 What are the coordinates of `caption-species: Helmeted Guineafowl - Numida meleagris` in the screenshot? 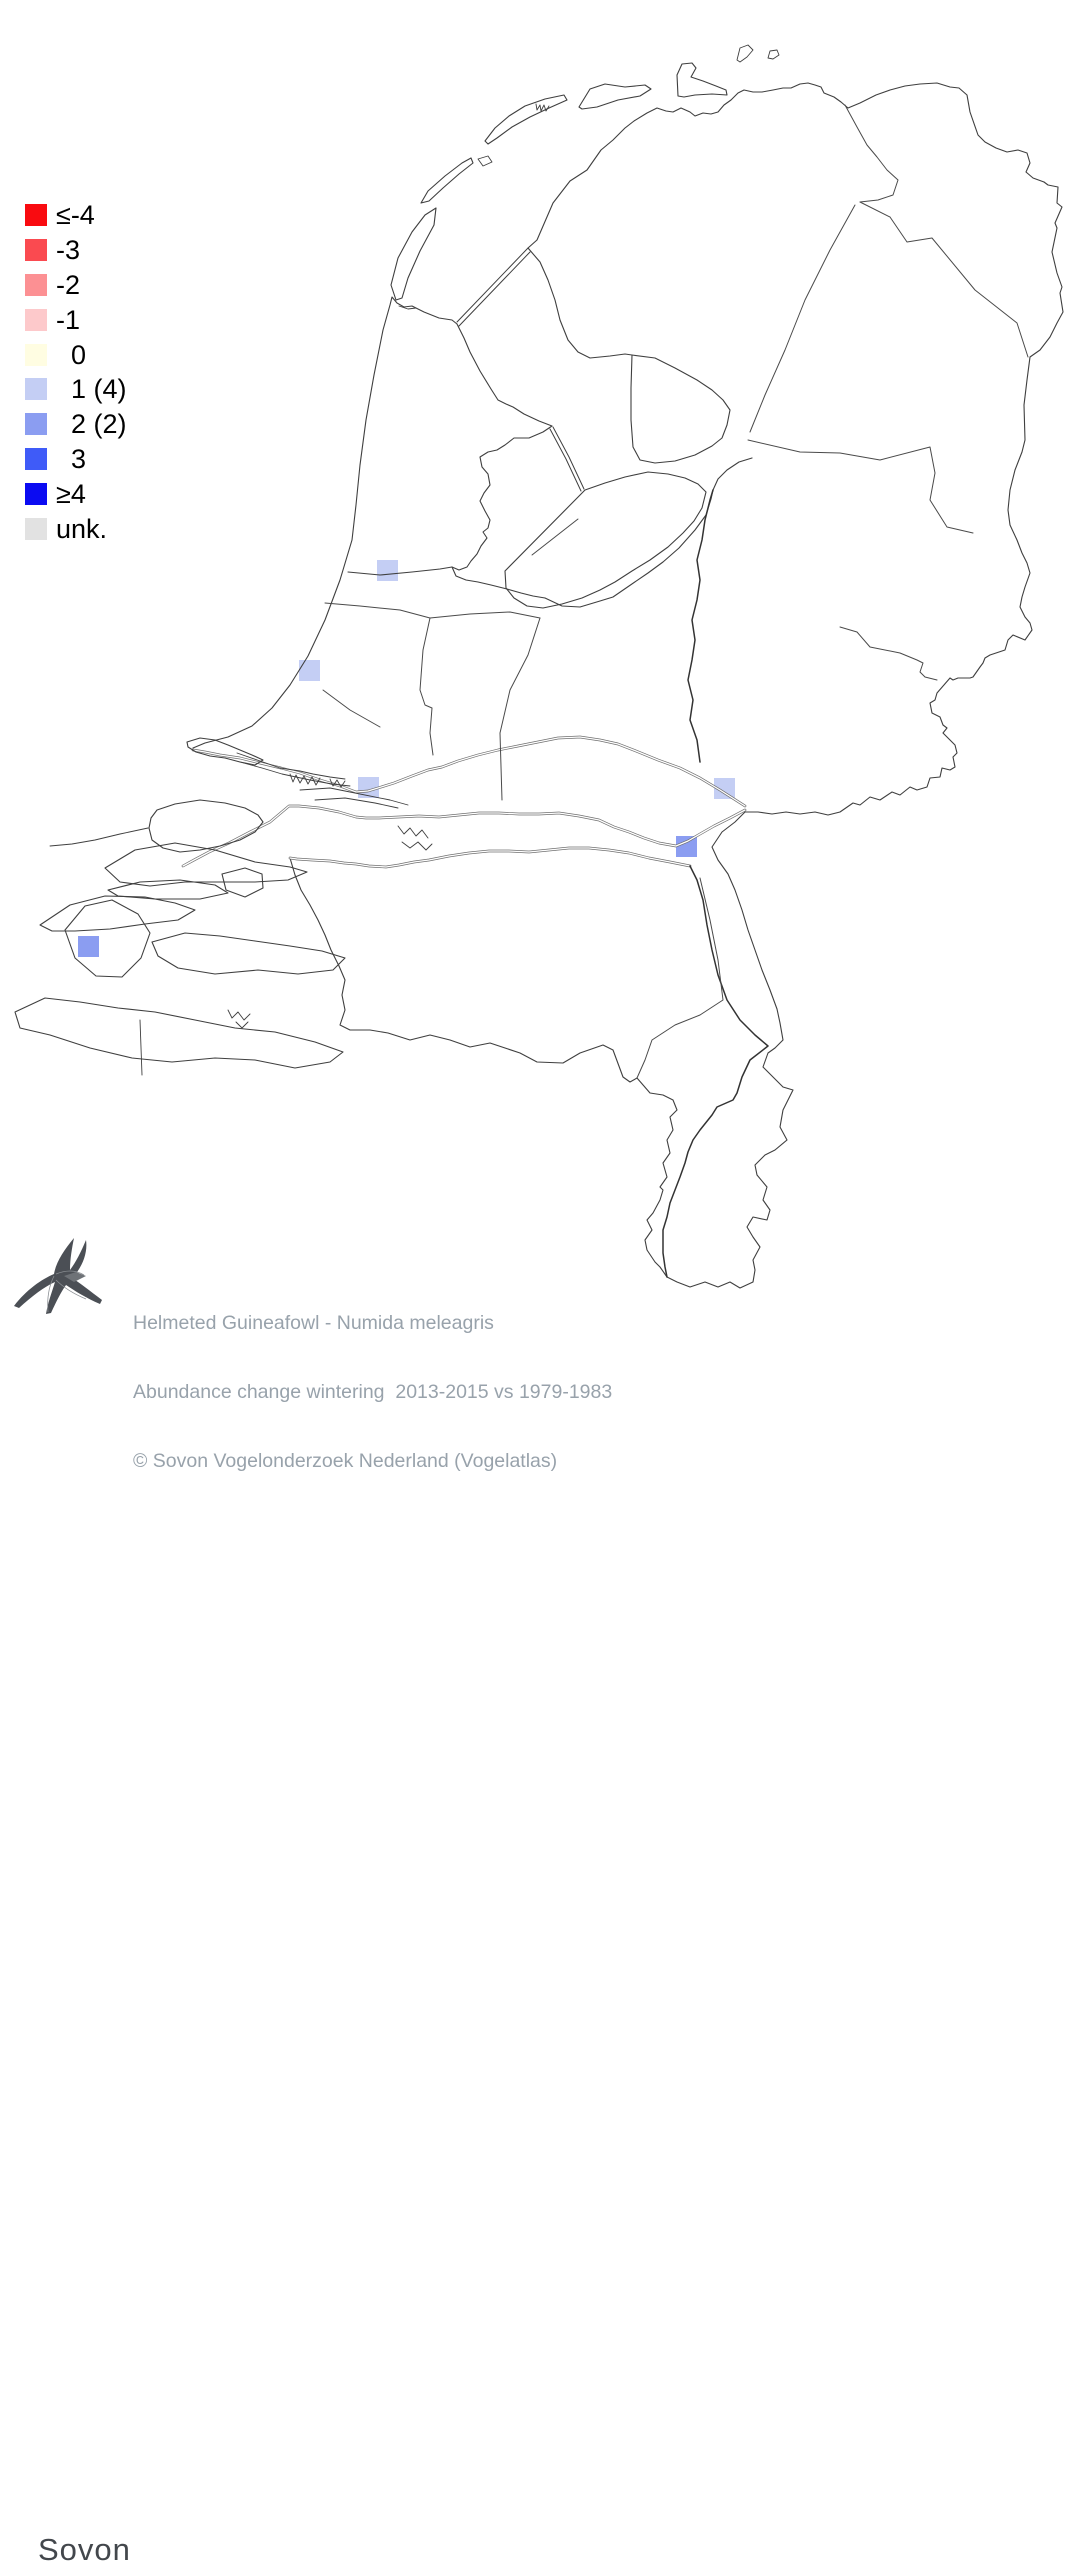 It's located at (313, 1323).